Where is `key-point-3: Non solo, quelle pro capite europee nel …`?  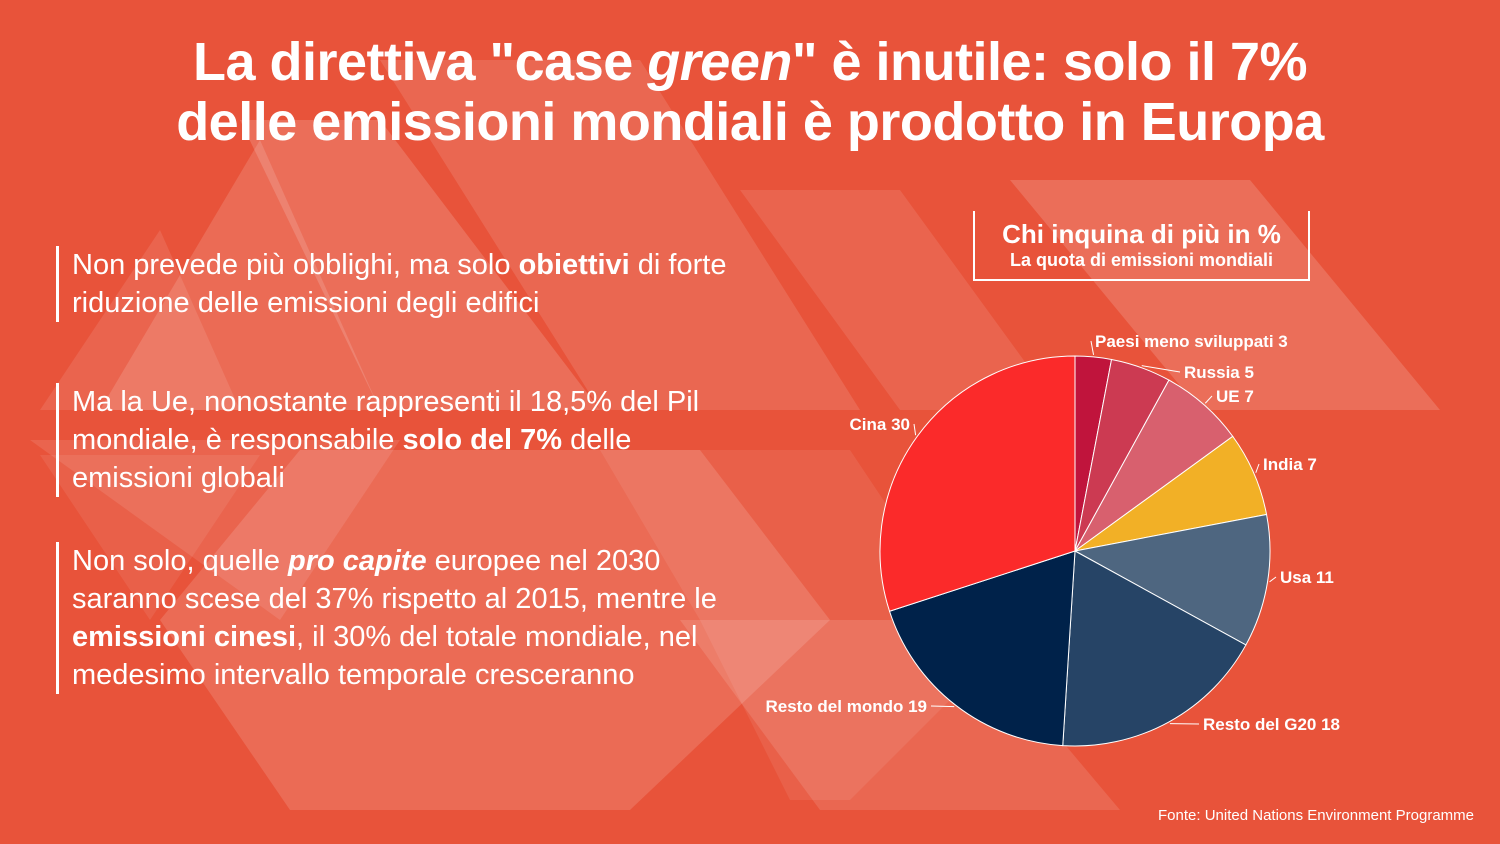
key-point-3: Non solo, quelle pro capite europee nel … is located at coordinates (394, 618).